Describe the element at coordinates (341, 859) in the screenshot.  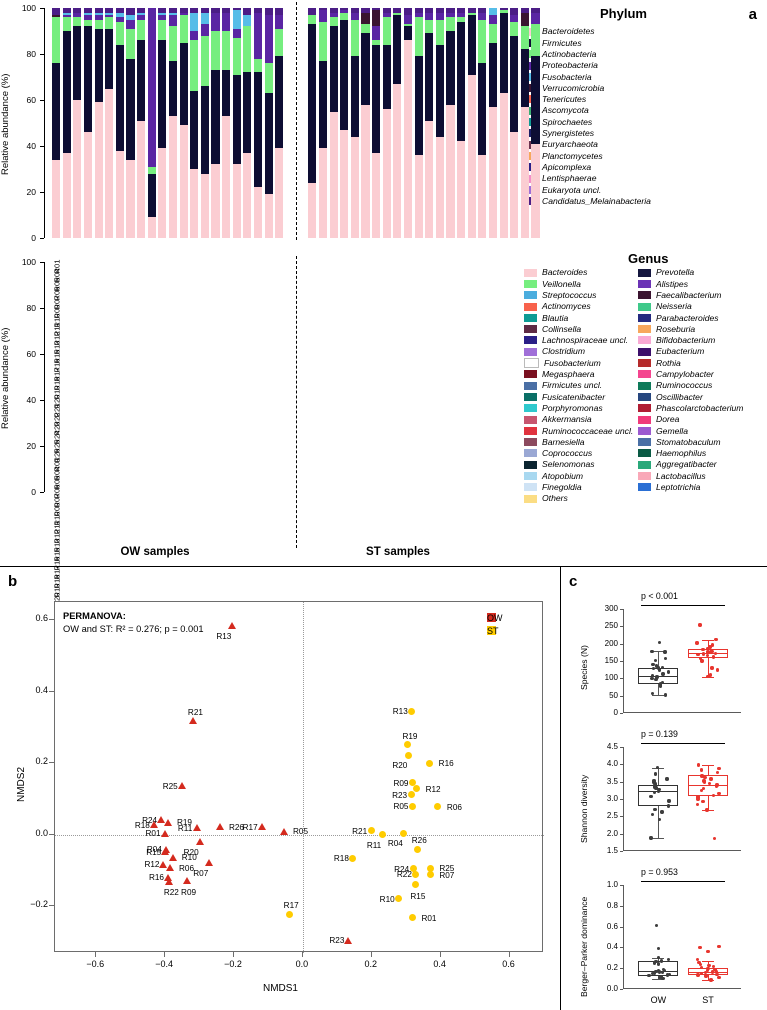
I see `nmds-point-label: R18` at that location.